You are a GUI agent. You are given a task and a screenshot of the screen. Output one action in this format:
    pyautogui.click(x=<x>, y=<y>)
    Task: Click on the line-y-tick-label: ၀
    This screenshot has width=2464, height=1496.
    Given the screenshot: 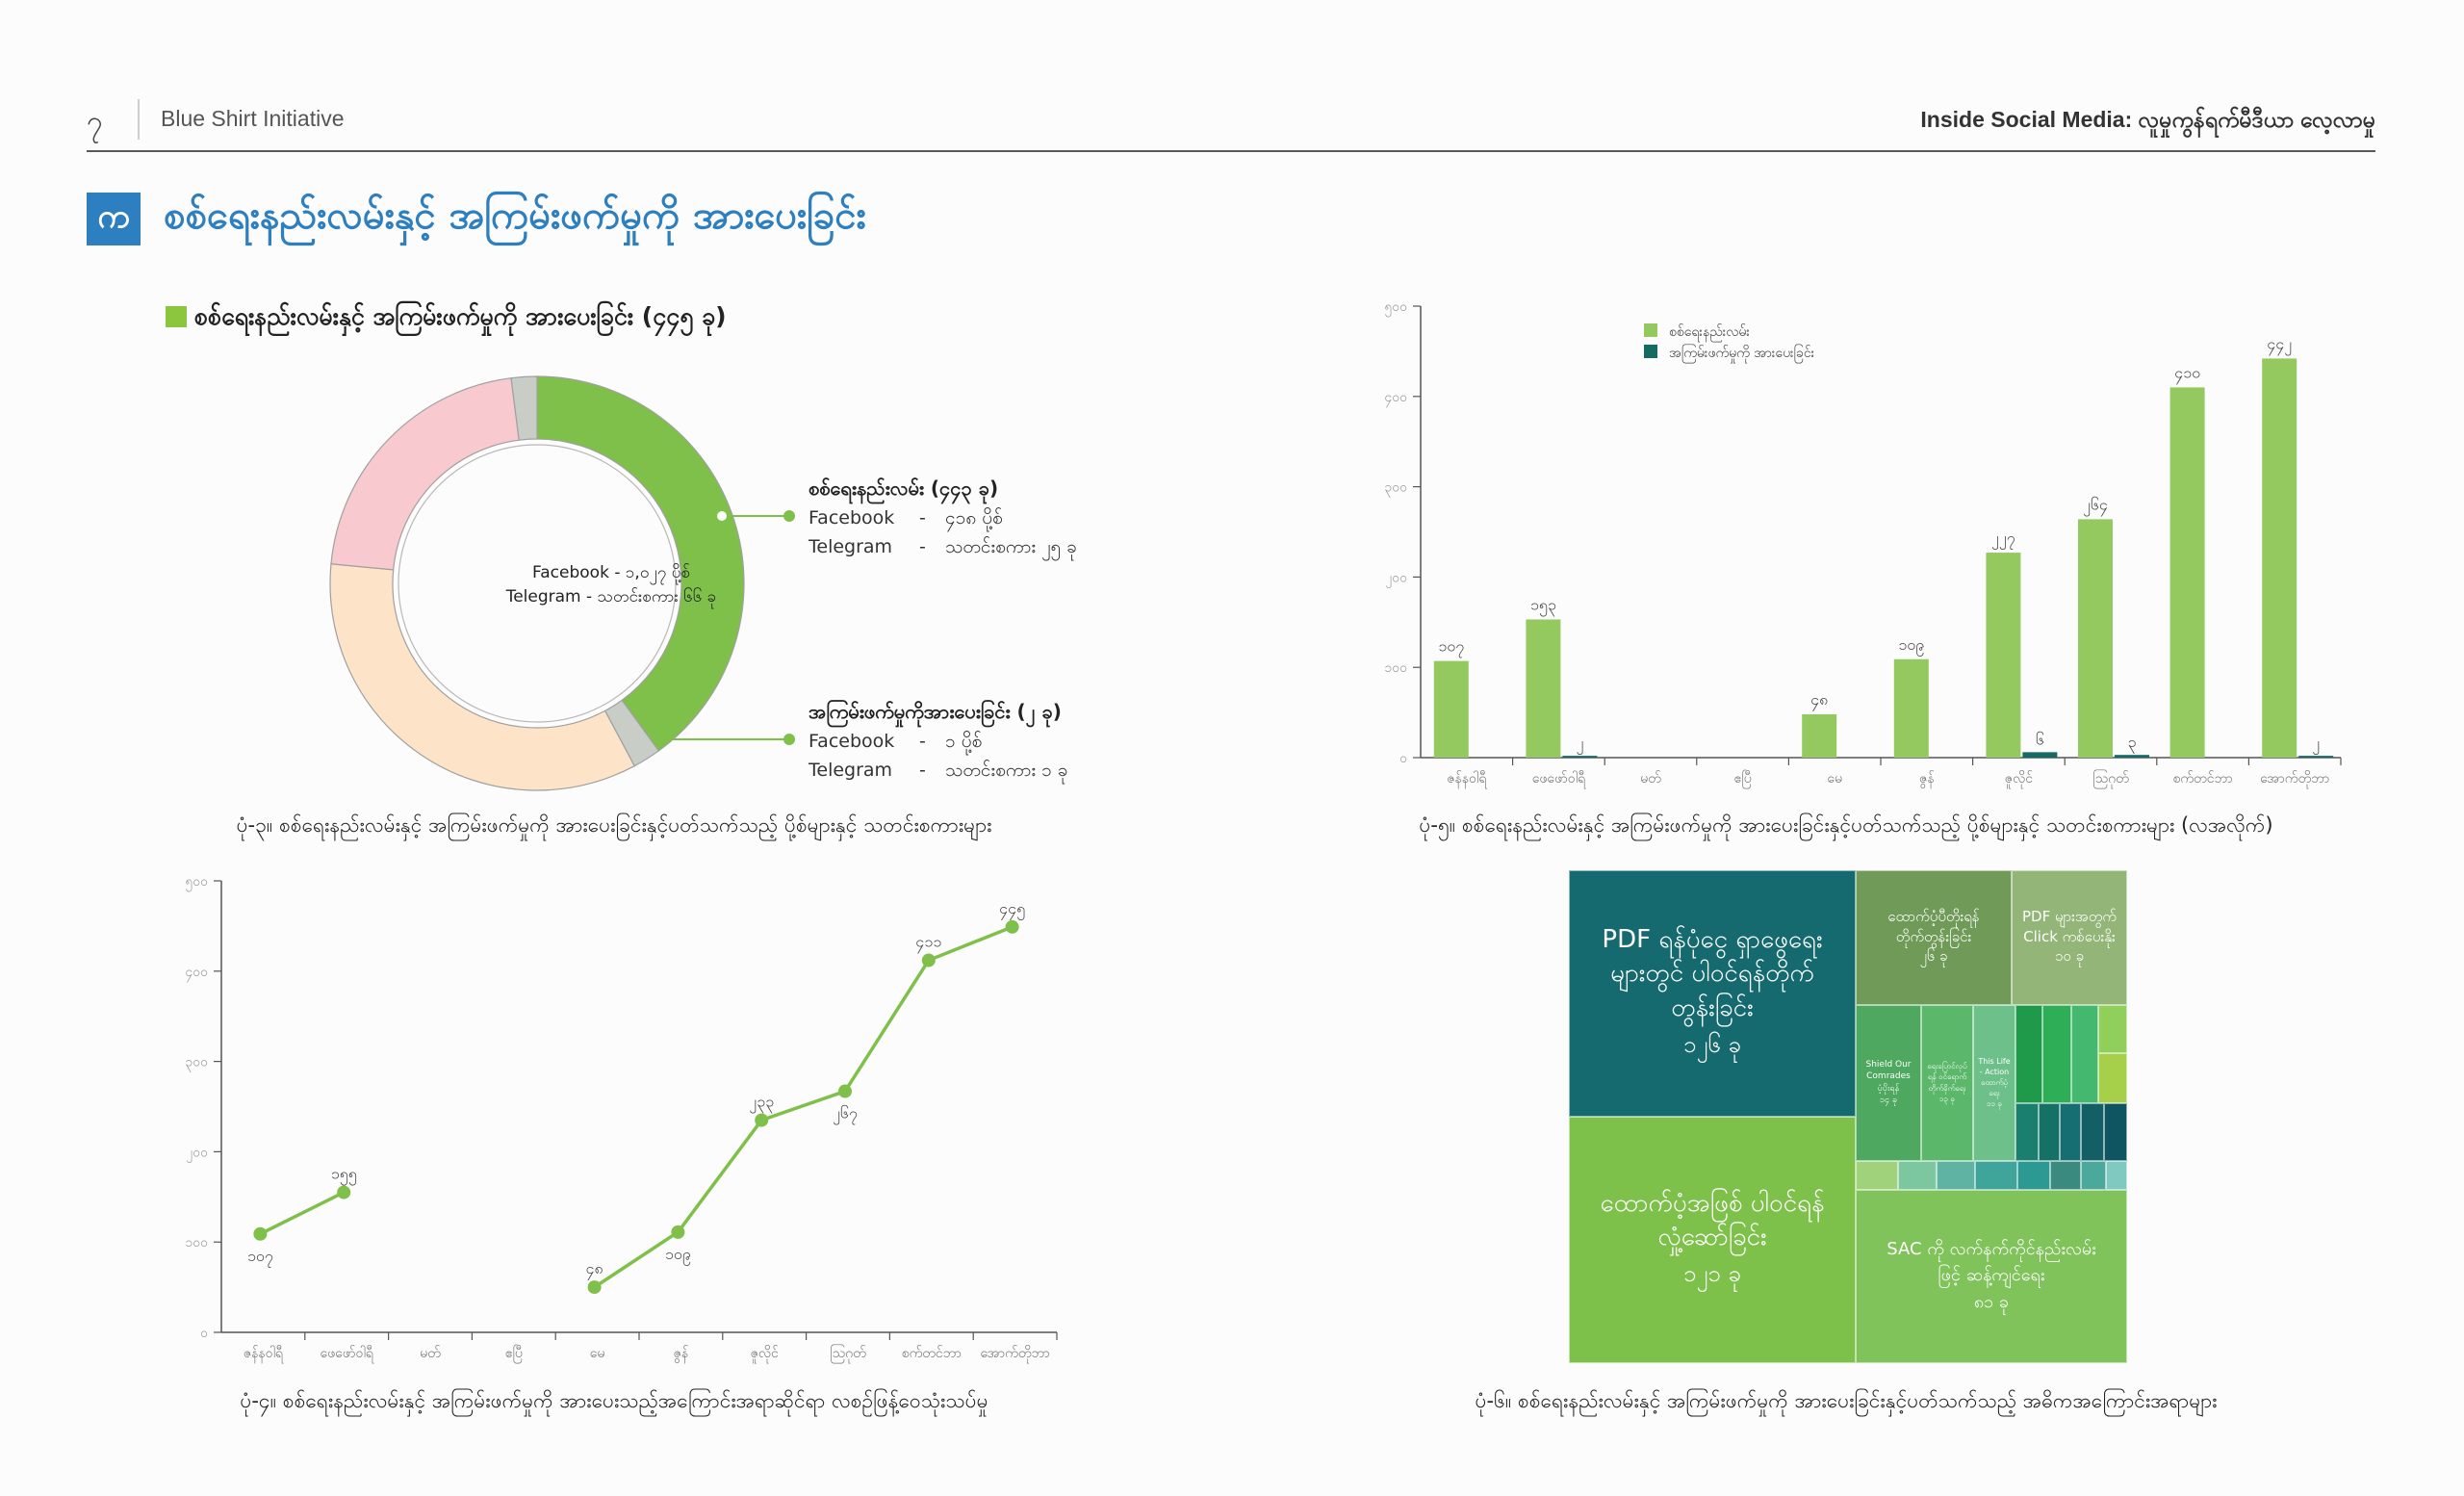 What is the action you would take?
    pyautogui.click(x=204, y=1334)
    